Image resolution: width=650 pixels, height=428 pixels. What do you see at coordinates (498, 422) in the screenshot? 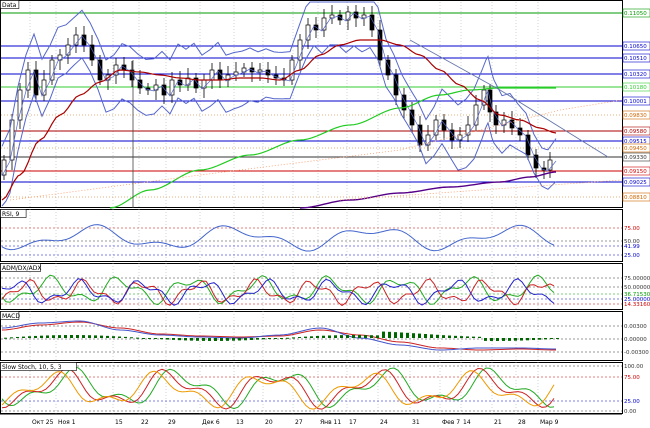
I see `x-tick-label: 21` at bounding box center [498, 422].